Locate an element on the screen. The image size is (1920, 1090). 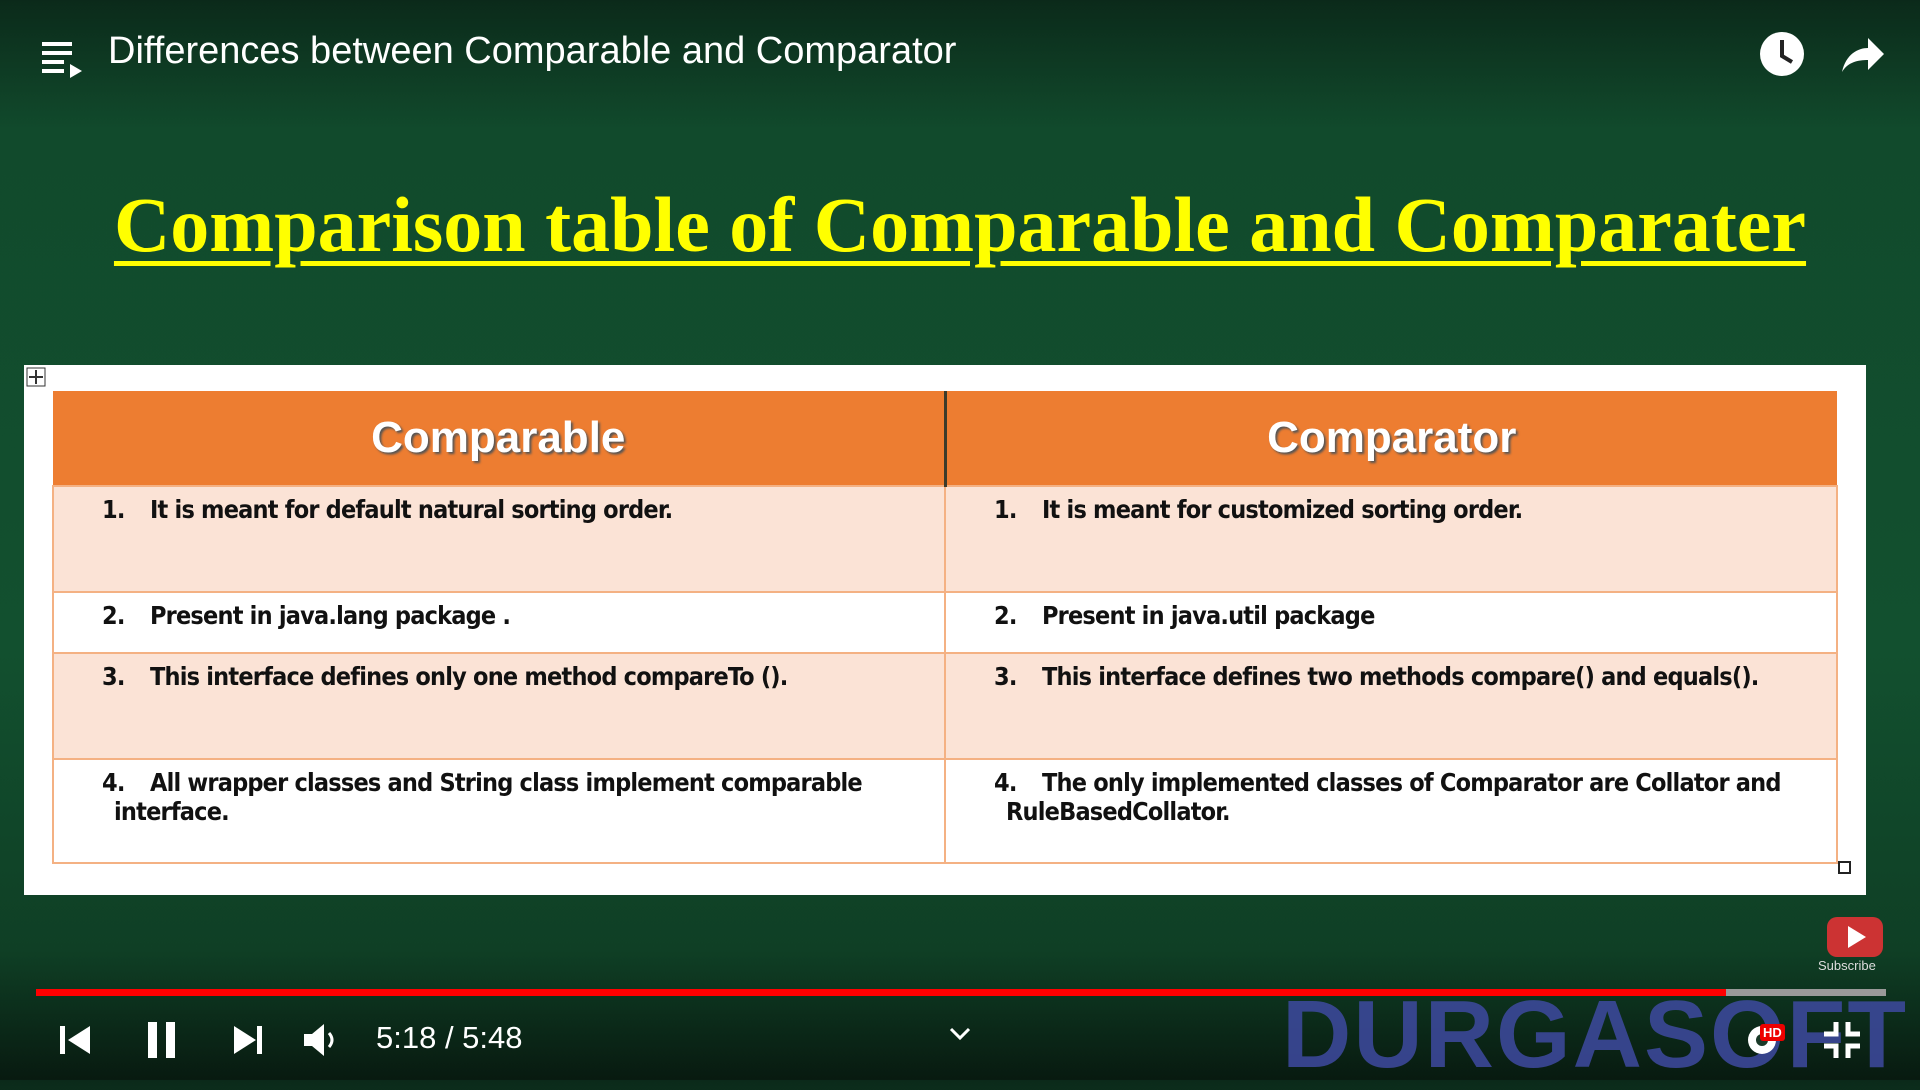
table-cell: 2. Present in java.util package is located at coordinates (1391, 622).